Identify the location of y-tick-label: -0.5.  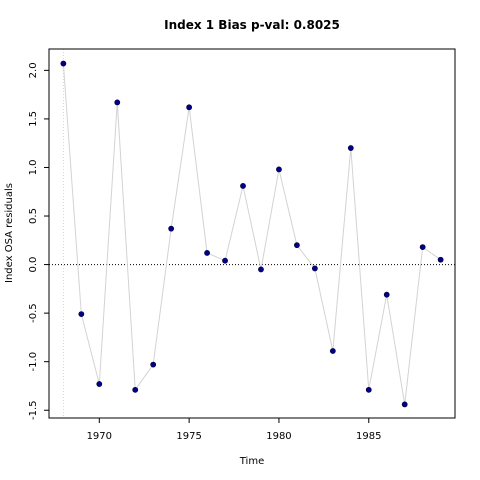
(33, 313).